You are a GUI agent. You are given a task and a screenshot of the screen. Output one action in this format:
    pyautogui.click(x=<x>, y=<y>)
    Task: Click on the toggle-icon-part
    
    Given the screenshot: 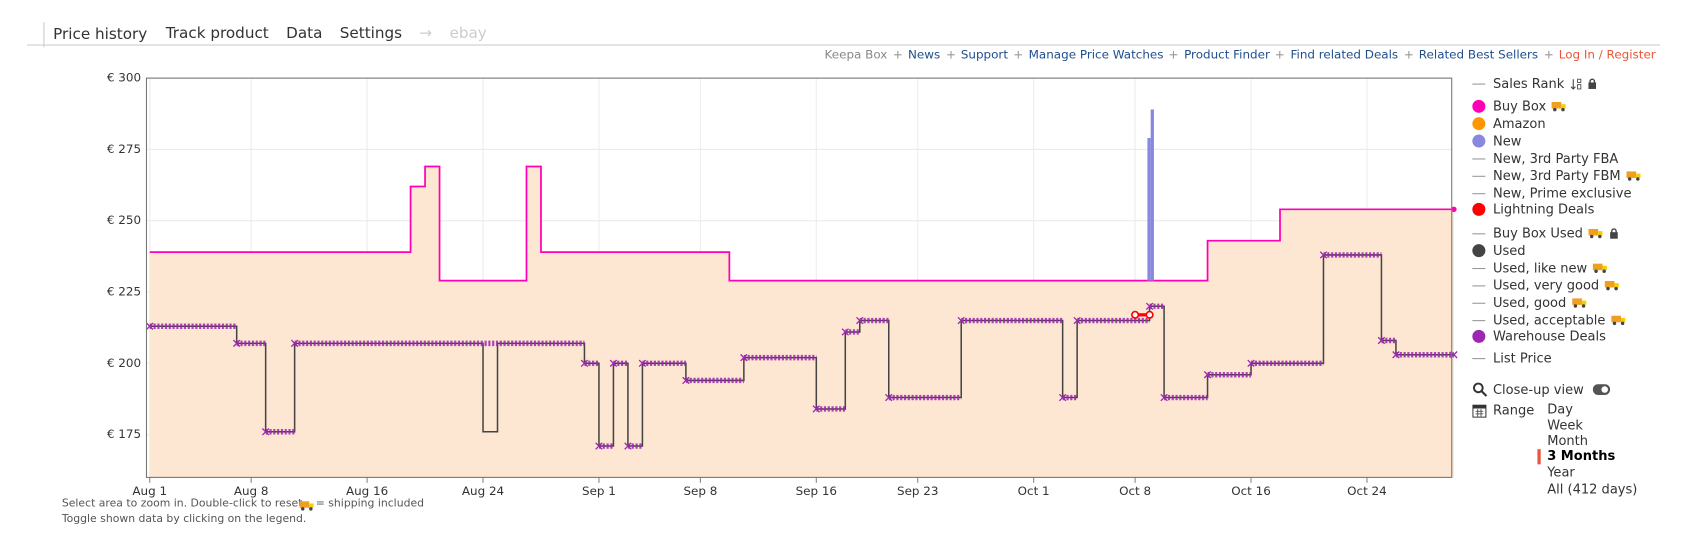 What is the action you would take?
    pyautogui.click(x=1604, y=389)
    